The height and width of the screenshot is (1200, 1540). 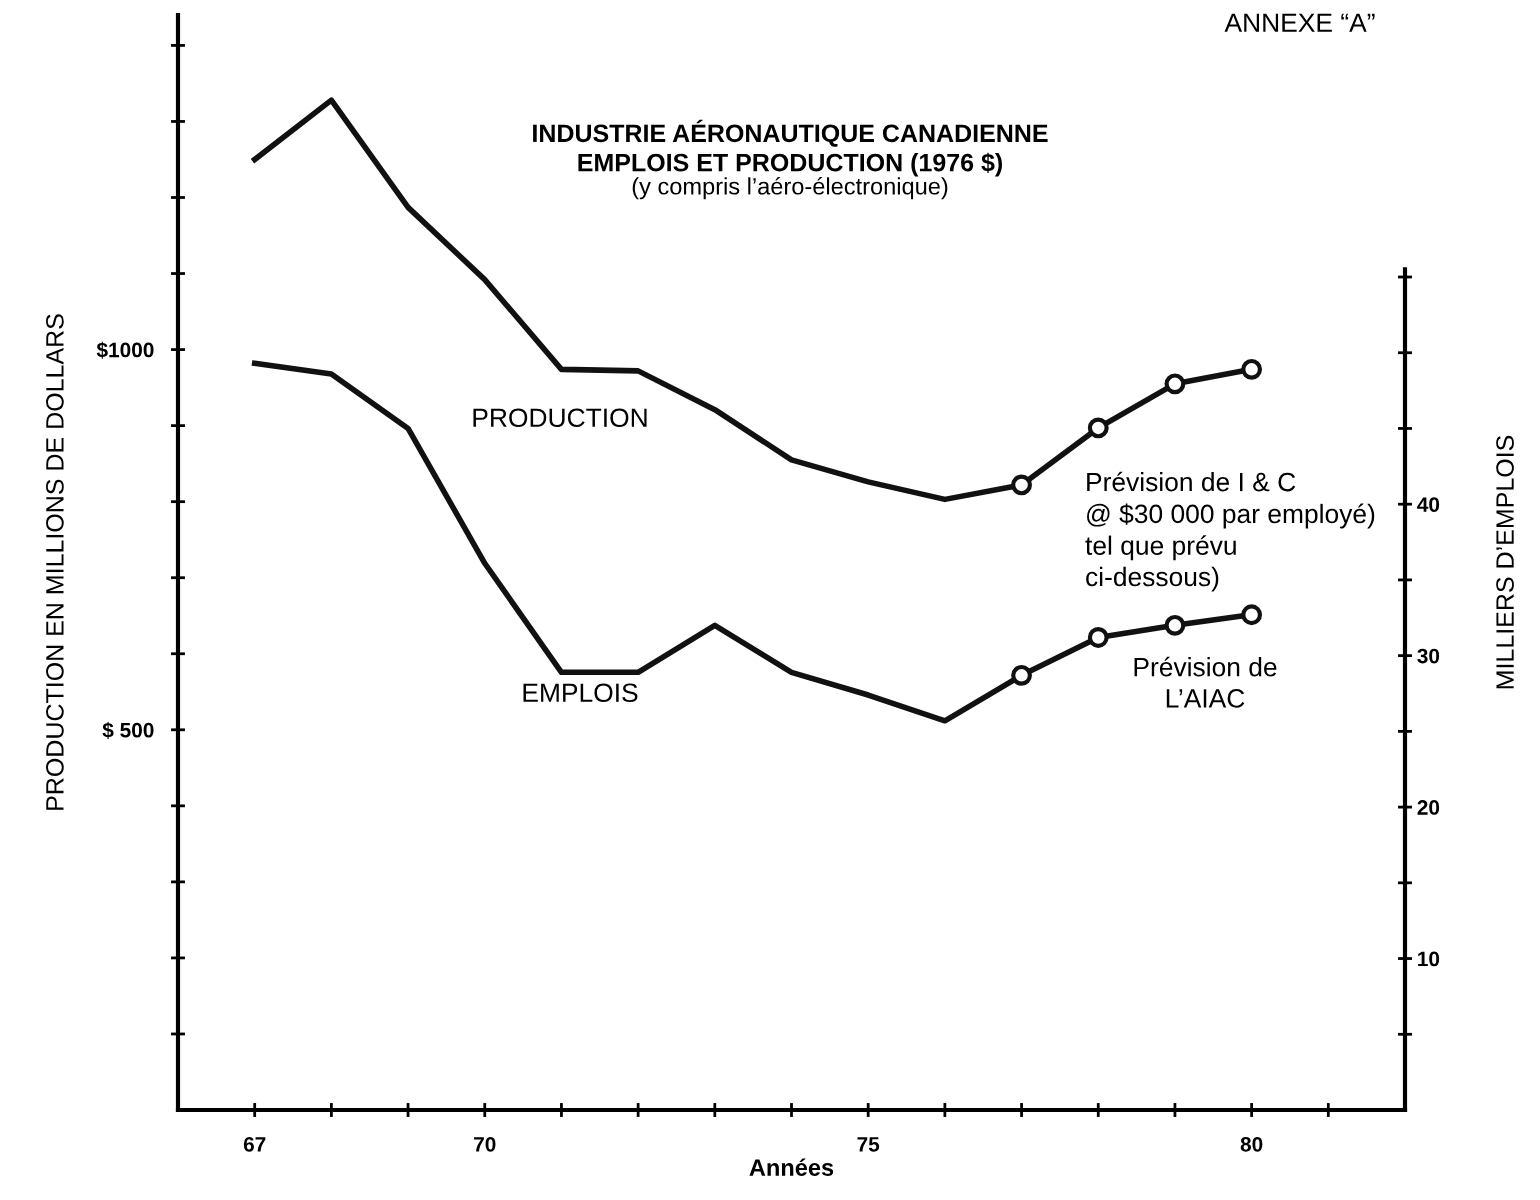 I want to click on y2-tick-label: 40, so click(x=1428, y=504).